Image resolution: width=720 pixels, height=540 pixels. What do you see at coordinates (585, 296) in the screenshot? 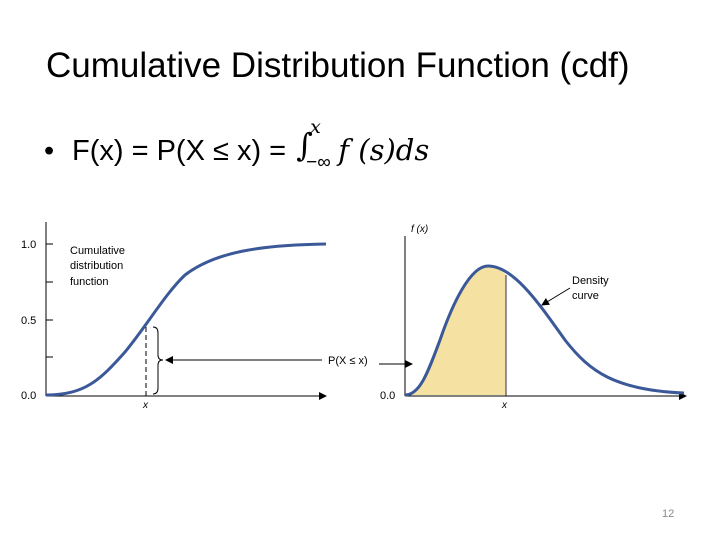
I see `density-label-line-2: curve` at bounding box center [585, 296].